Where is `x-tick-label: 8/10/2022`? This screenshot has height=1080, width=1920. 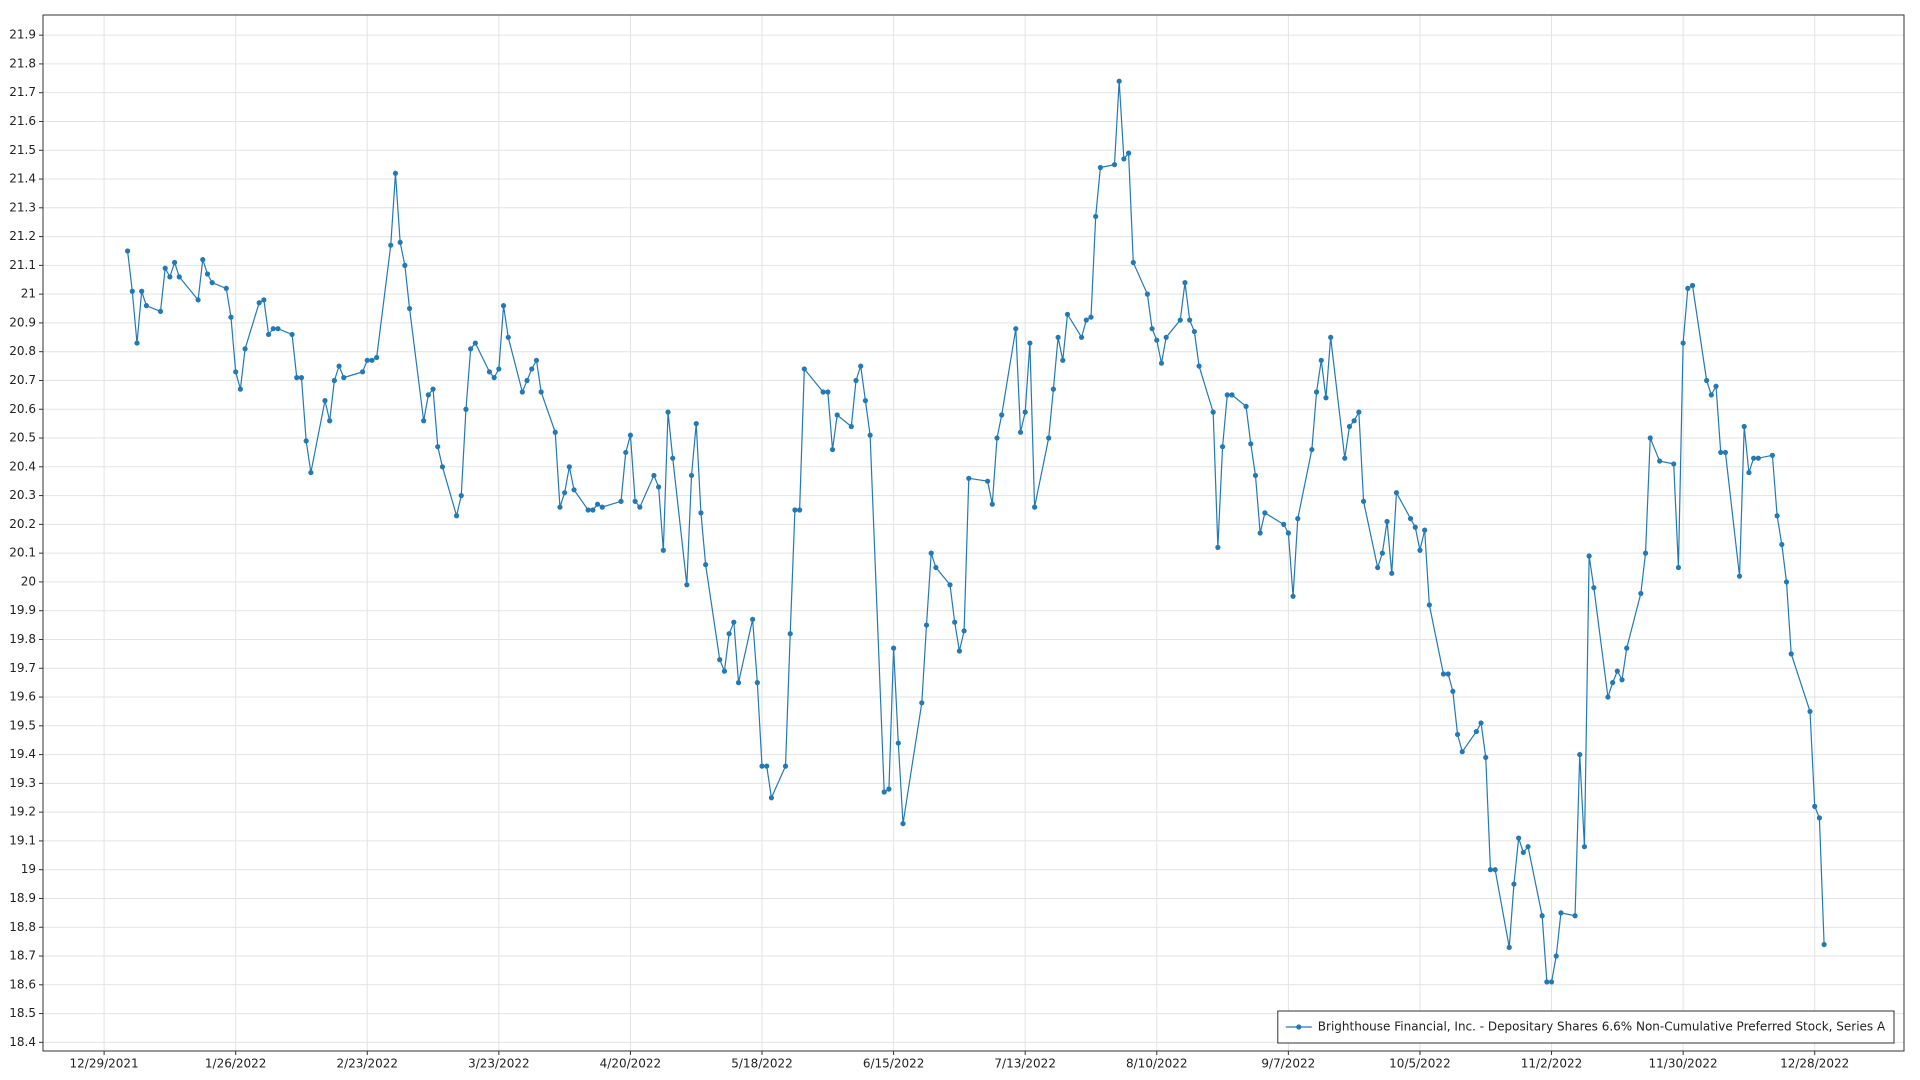 x-tick-label: 8/10/2022 is located at coordinates (1157, 1064).